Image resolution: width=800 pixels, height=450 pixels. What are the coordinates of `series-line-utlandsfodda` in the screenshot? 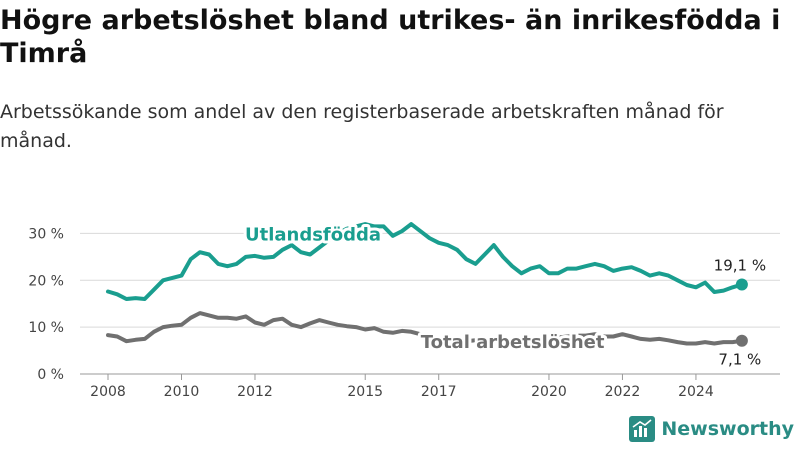 It's located at (425, 261).